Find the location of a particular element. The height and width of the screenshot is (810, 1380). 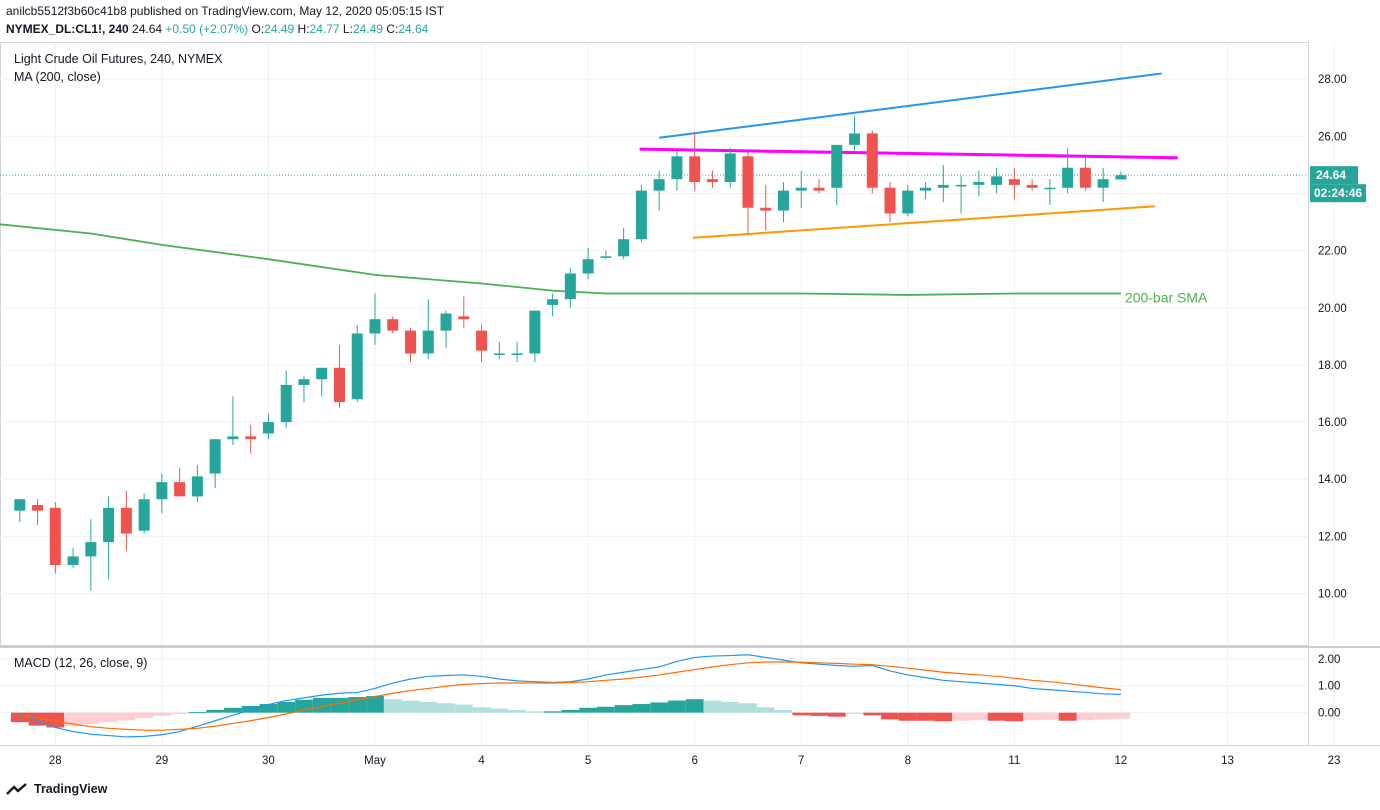

ma-indicator-label: MA (200, close) is located at coordinates (57, 77).